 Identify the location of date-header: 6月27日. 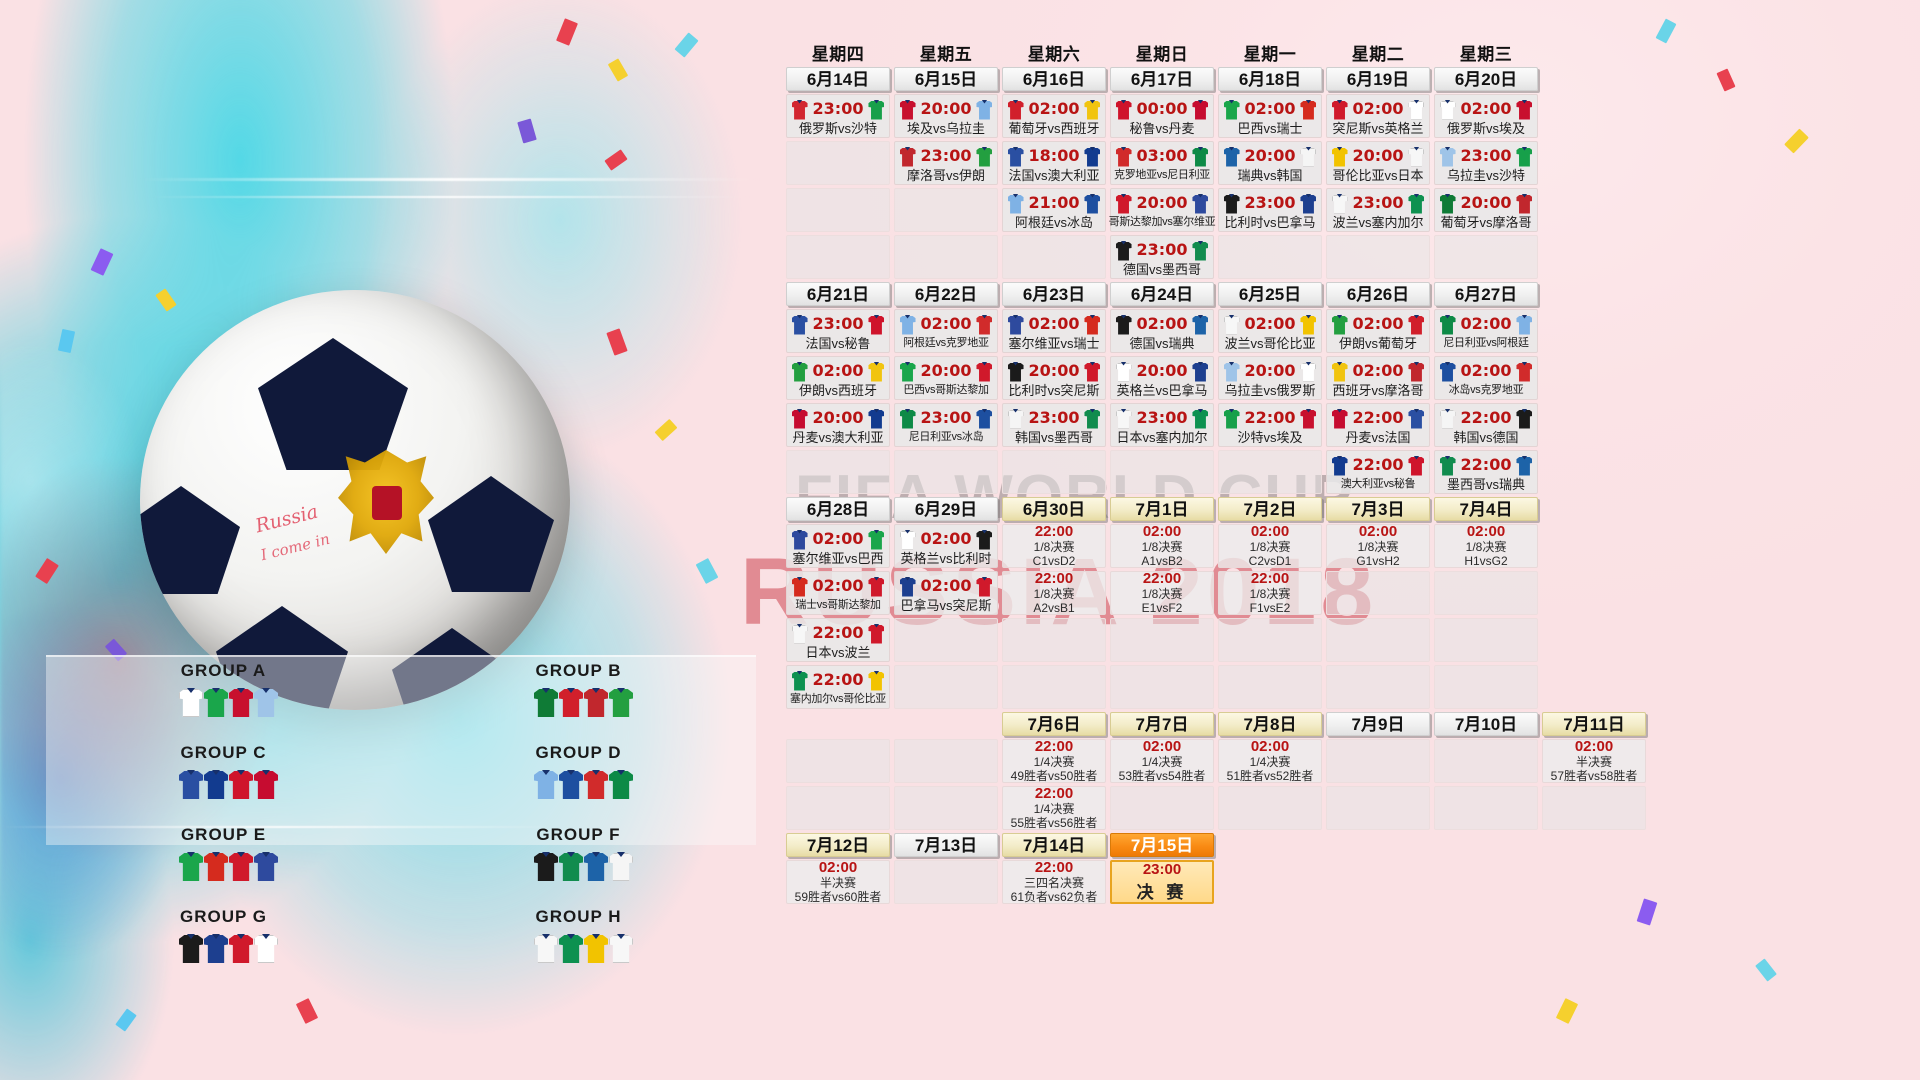
(1486, 294).